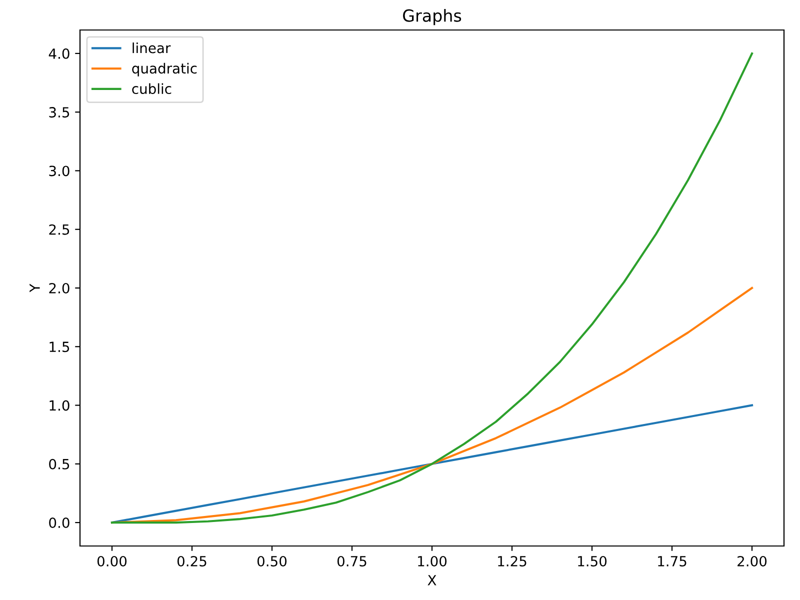  Describe the element at coordinates (59, 288) in the screenshot. I see `y-tick-label: 2.0` at that location.